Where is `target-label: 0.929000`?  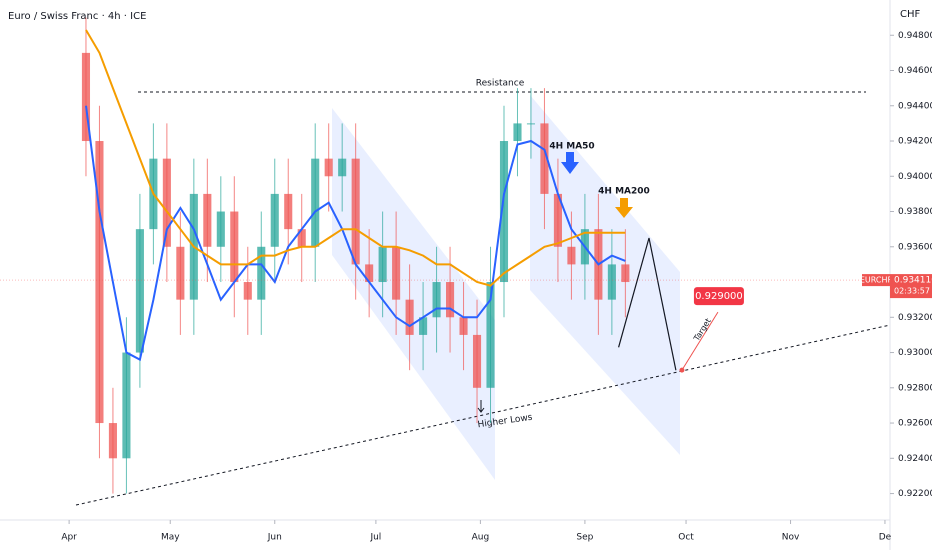 target-label: 0.929000 is located at coordinates (719, 296).